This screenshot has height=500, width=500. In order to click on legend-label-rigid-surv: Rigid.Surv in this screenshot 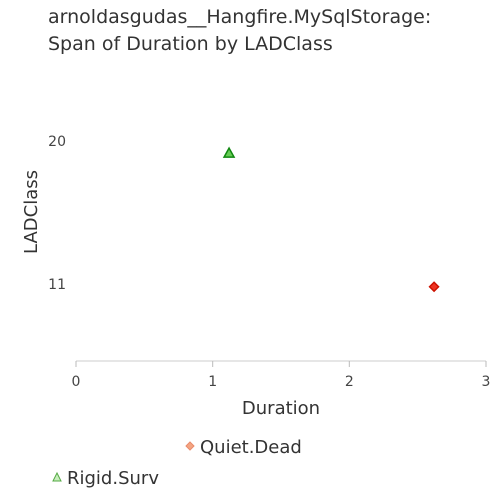, I will do `click(113, 478)`.